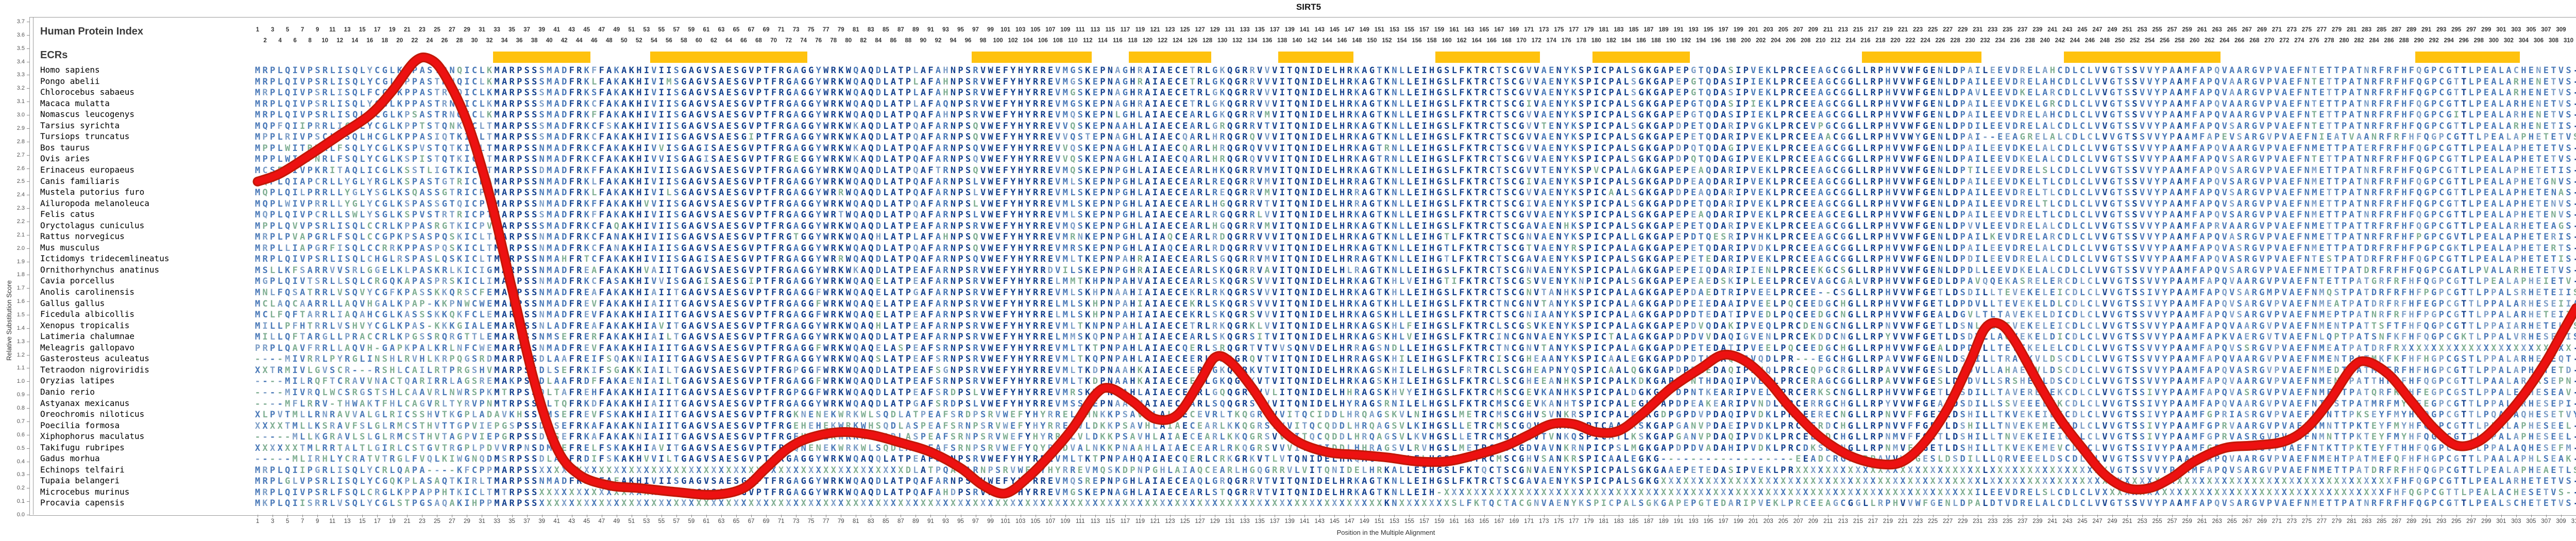 Image resolution: width=2576 pixels, height=541 pixels. I want to click on human-protein-index-number: 80, so click(848, 41).